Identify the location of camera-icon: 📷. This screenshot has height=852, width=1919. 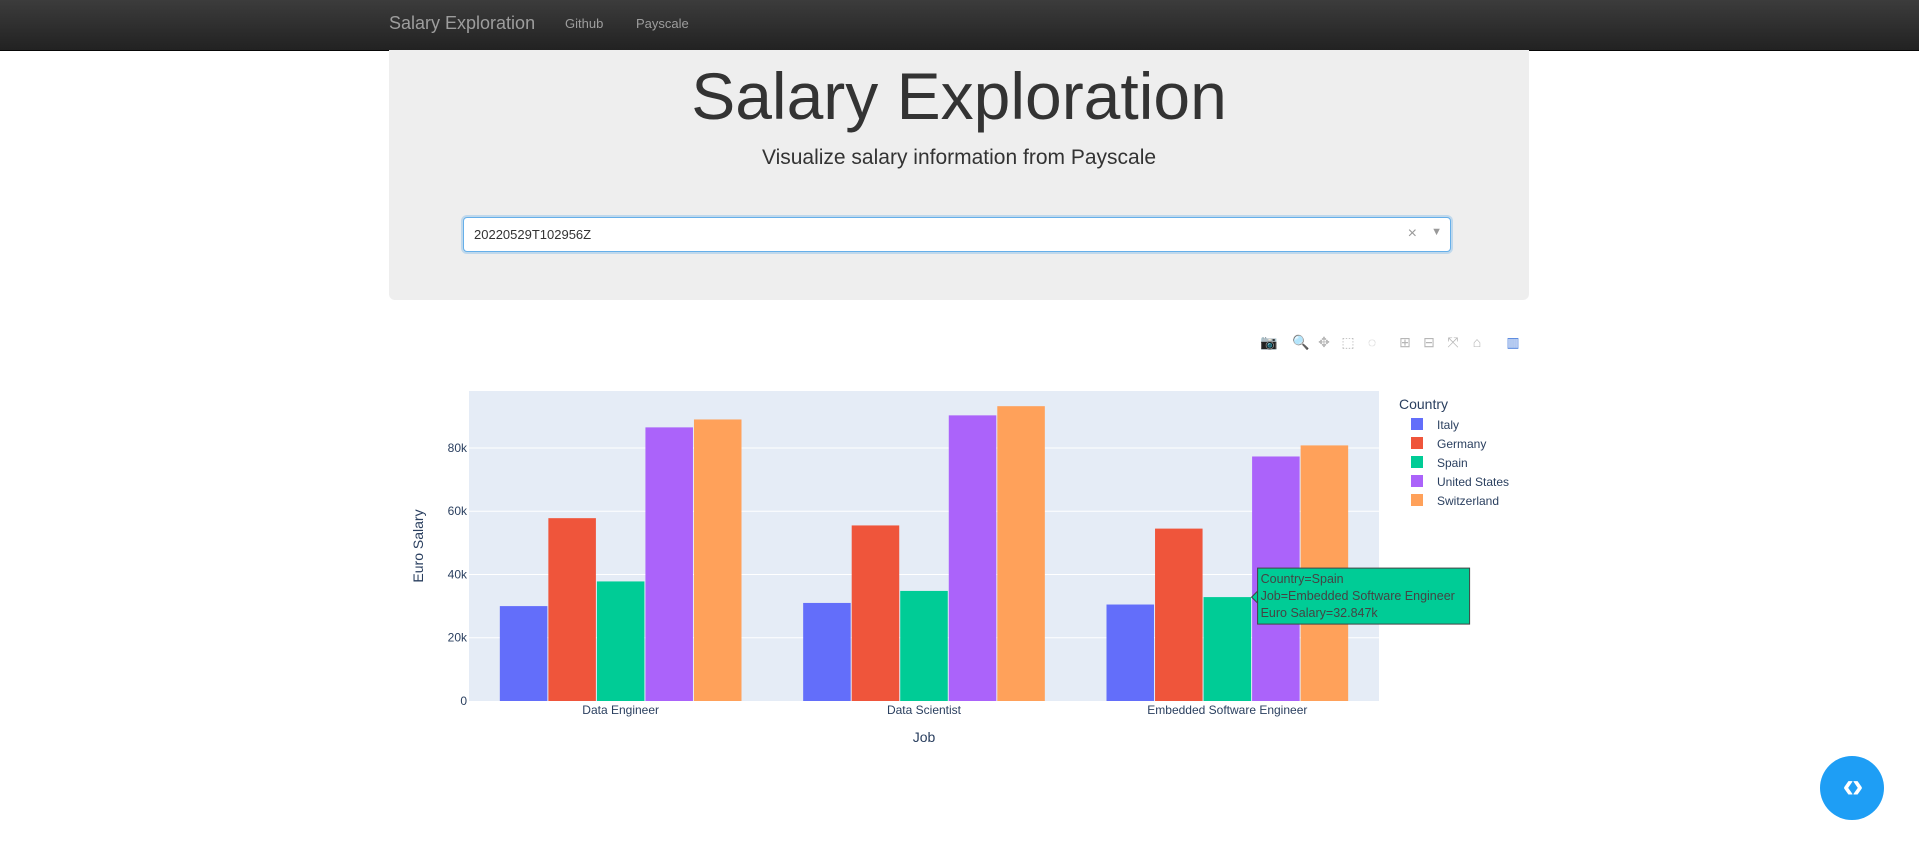
(1269, 342).